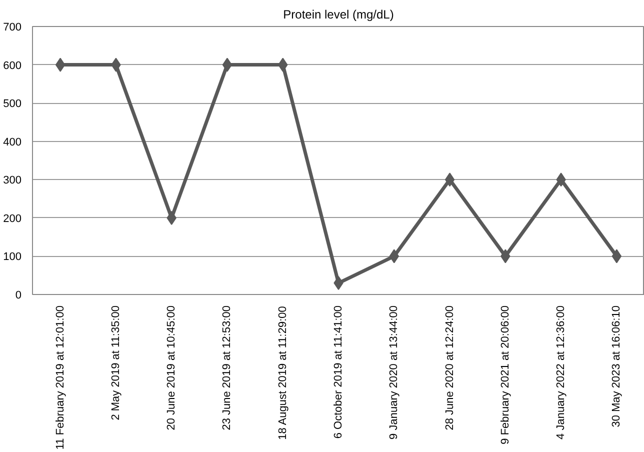 The width and height of the screenshot is (644, 452). What do you see at coordinates (60, 378) in the screenshot?
I see `x-tick-label: 11 February 2019 at 12:01:00` at bounding box center [60, 378].